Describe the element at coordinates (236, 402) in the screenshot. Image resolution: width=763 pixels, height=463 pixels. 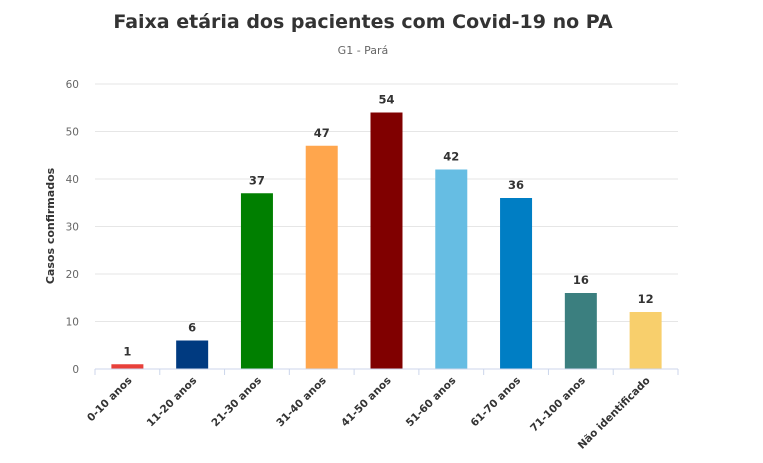
I see `x-tick-label: 21-30 anos` at that location.